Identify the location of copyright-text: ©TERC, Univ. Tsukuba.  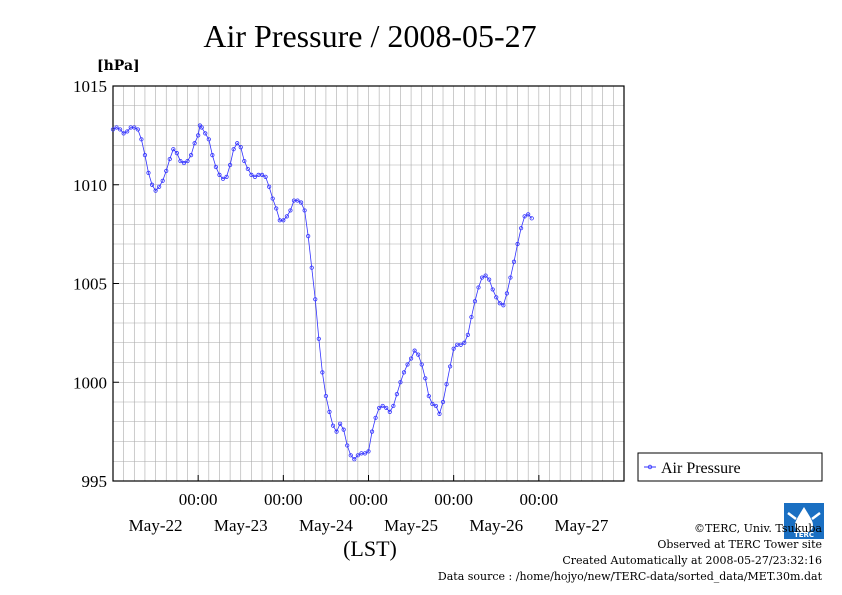
(757, 528).